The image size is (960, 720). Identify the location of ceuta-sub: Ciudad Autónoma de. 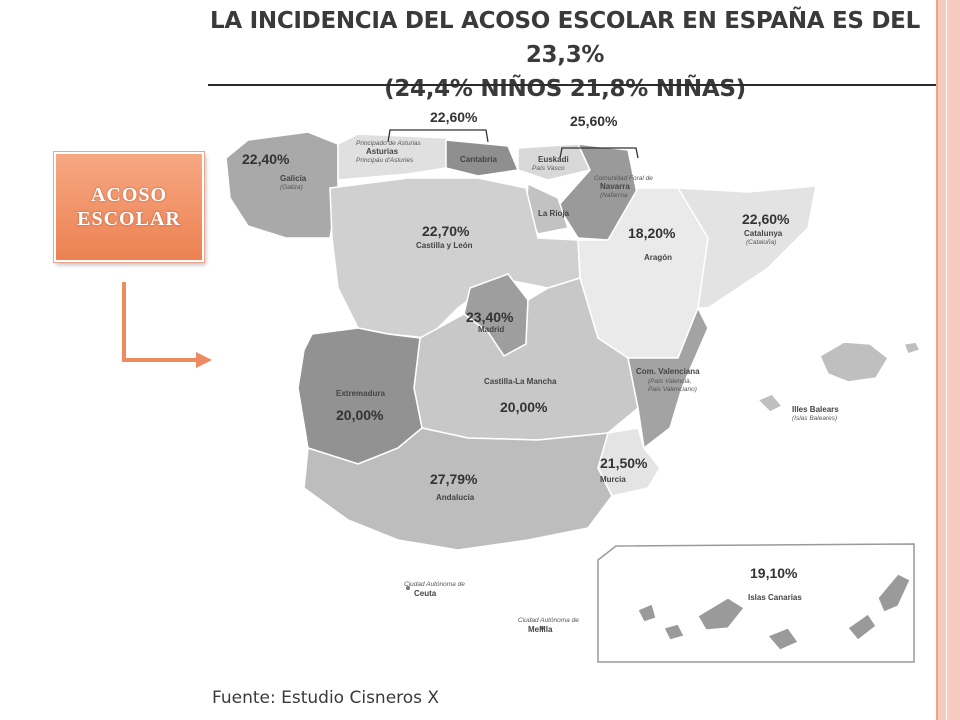
(434, 584).